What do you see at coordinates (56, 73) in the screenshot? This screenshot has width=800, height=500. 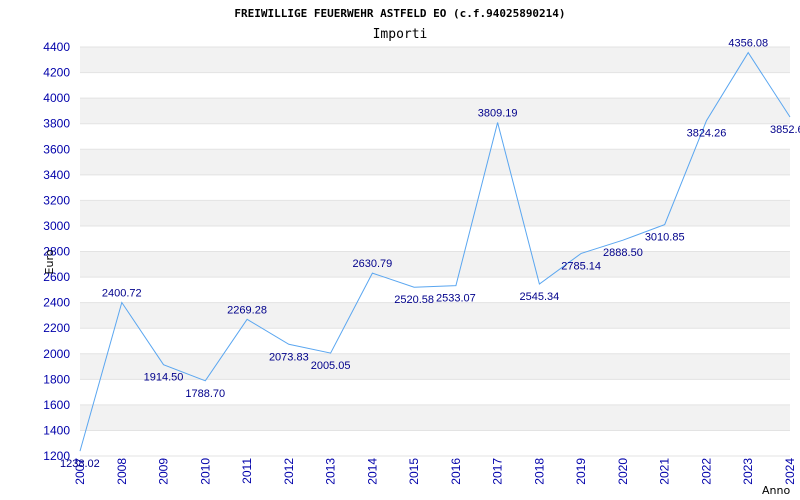 I see `y-tick-label: 4200` at bounding box center [56, 73].